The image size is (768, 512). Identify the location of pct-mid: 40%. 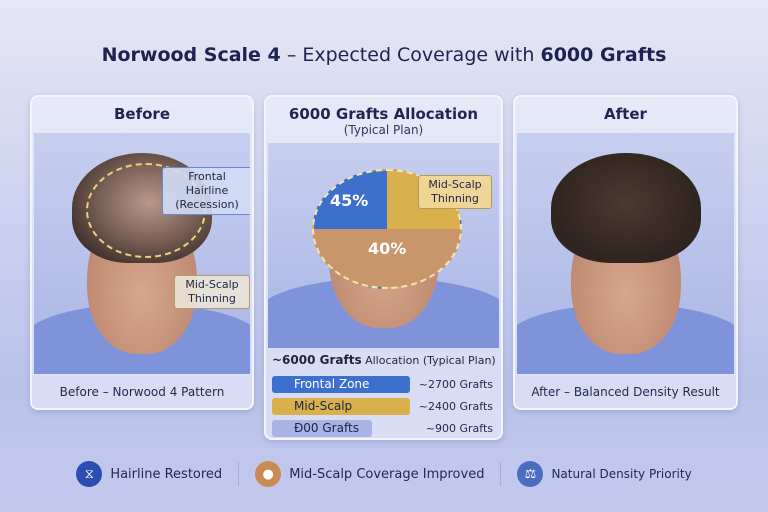
(387, 248).